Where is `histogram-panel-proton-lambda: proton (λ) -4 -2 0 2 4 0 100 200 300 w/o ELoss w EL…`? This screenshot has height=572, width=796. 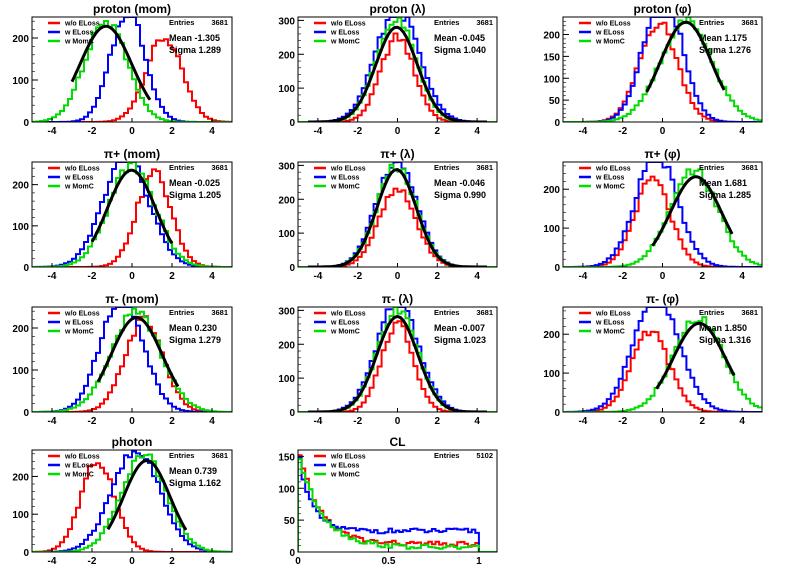
histogram-panel-proton-lambda: proton (λ) -4 -2 0 2 4 0 100 200 300 w/o ELoss w EL… is located at coordinates (388, 69).